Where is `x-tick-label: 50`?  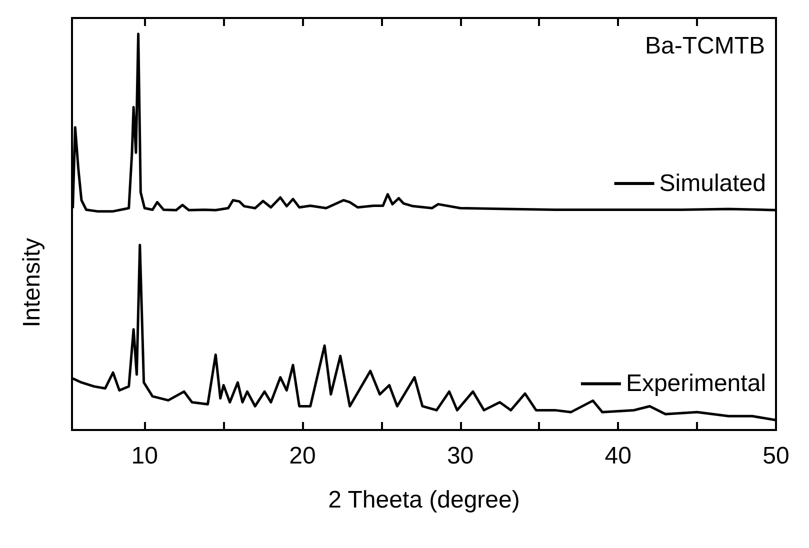 x-tick-label: 50 is located at coordinates (776, 456).